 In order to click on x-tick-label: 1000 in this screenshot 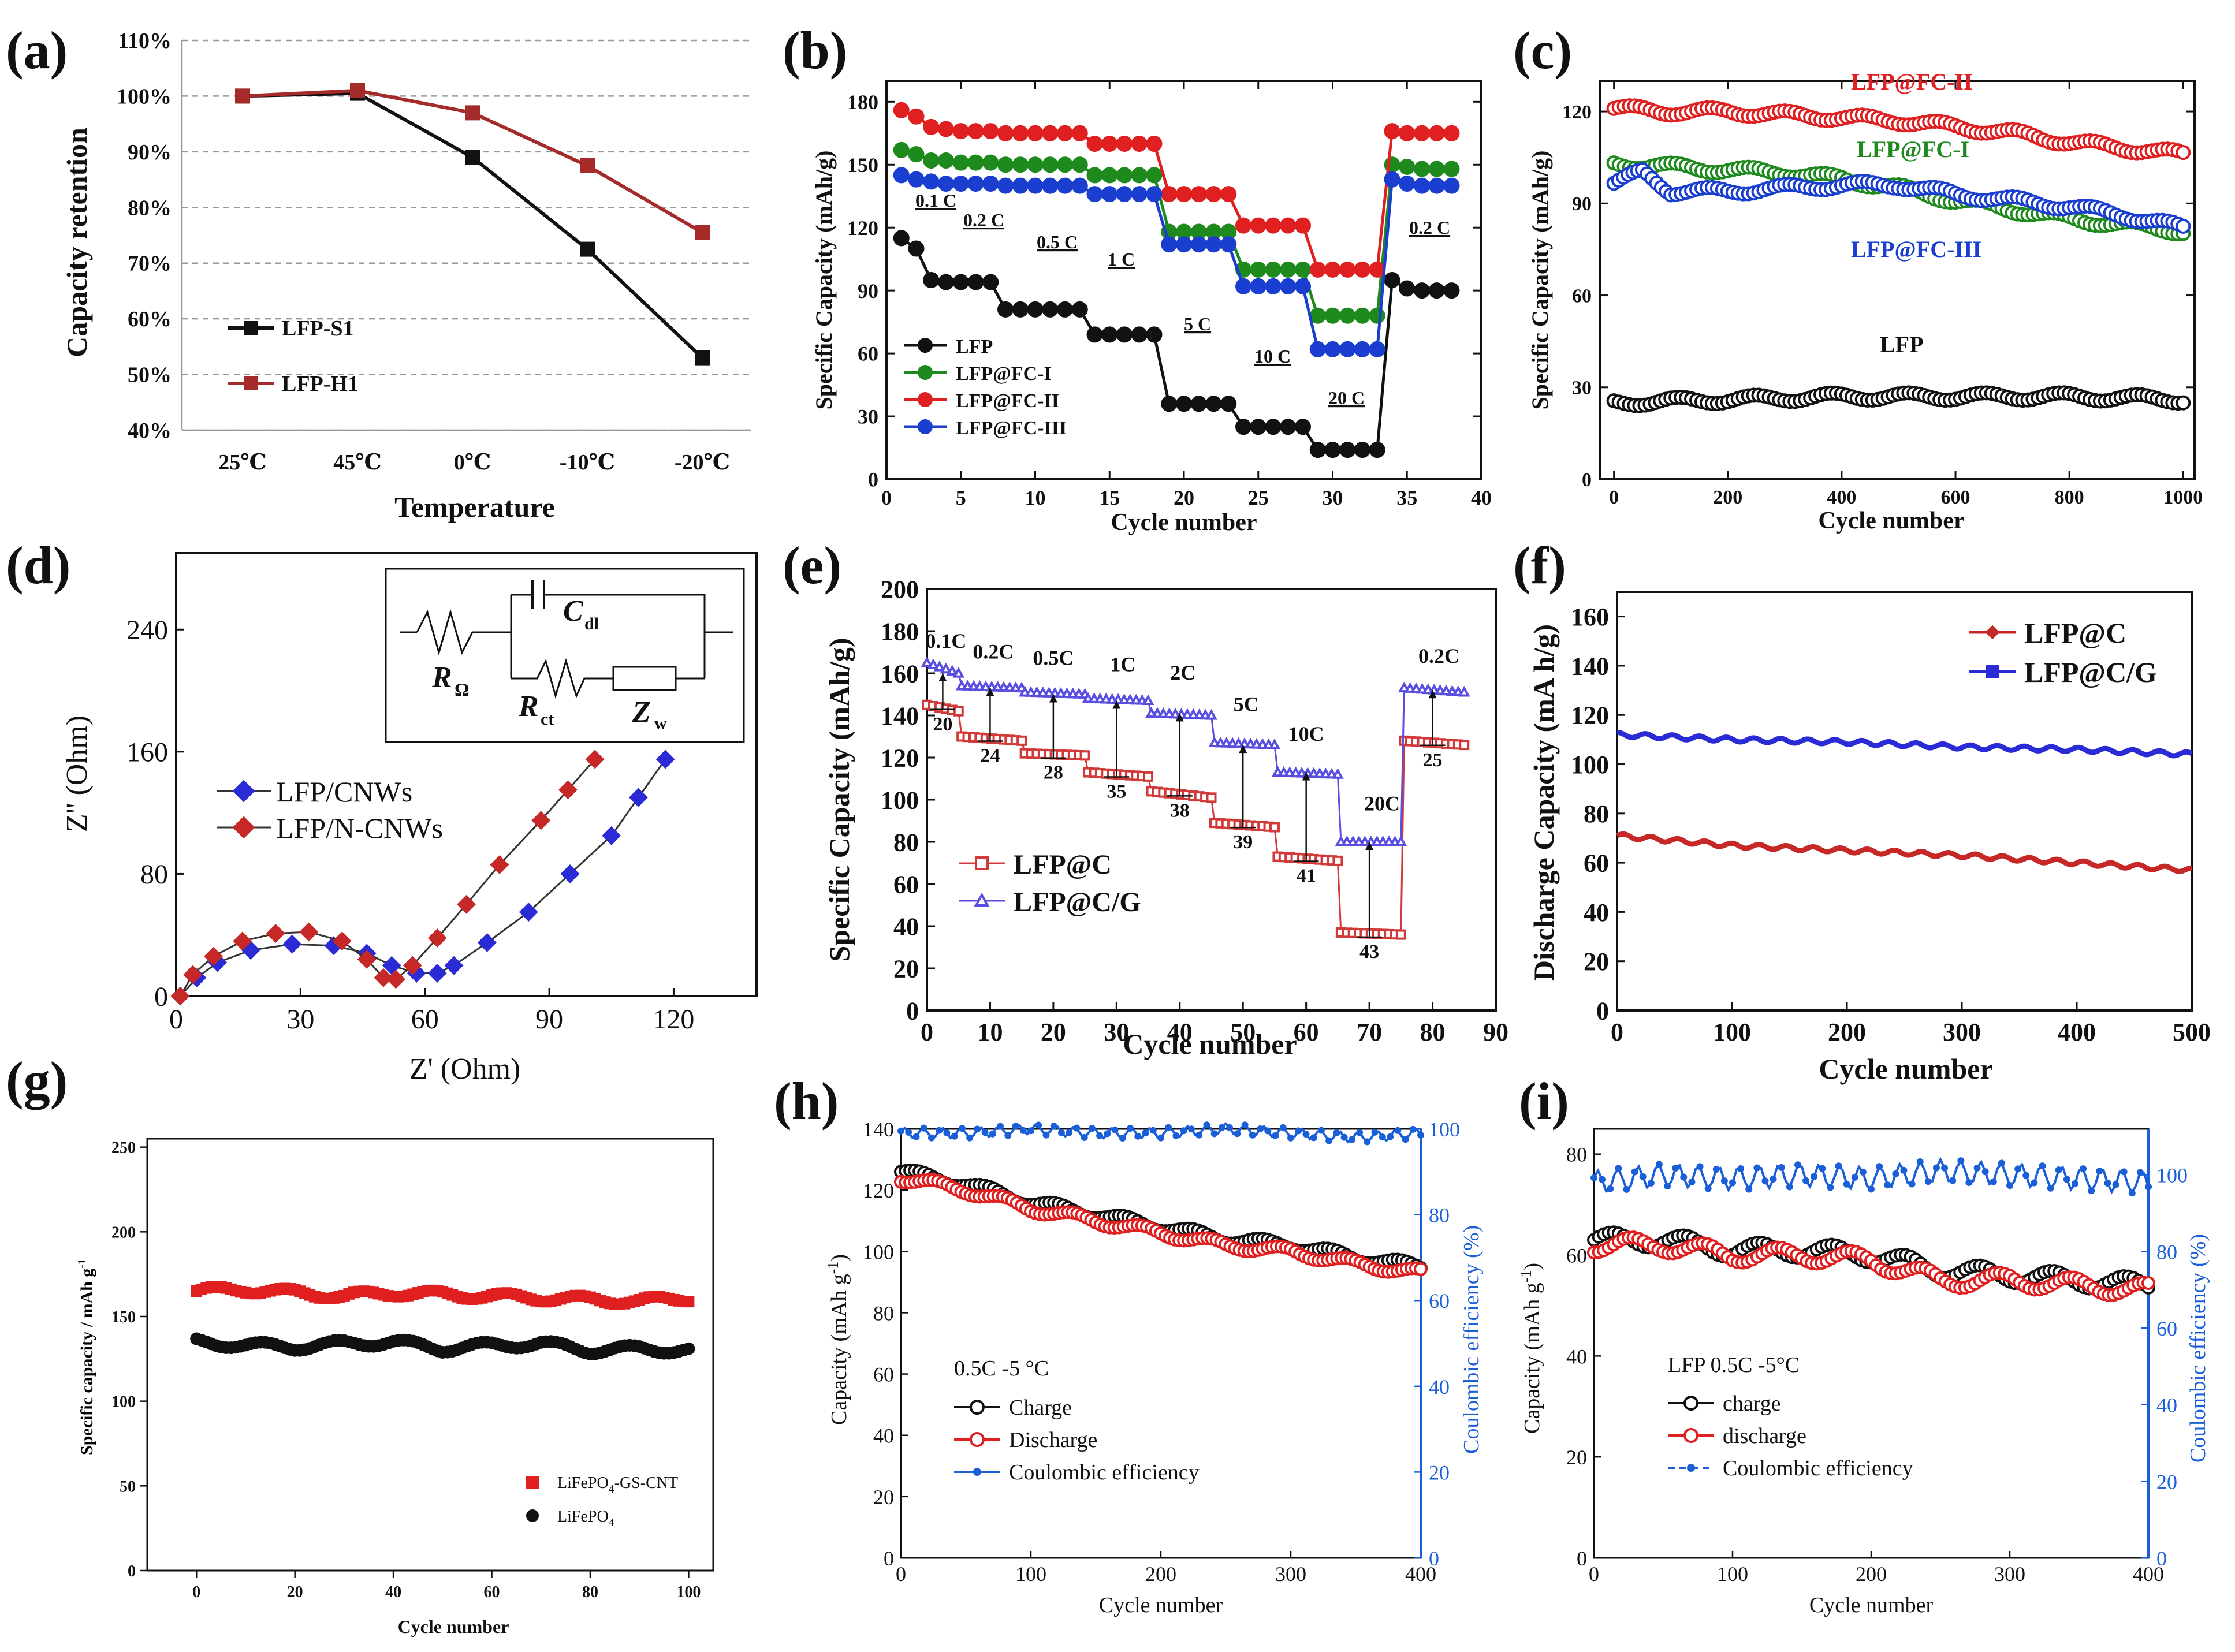, I will do `click(2183, 497)`.